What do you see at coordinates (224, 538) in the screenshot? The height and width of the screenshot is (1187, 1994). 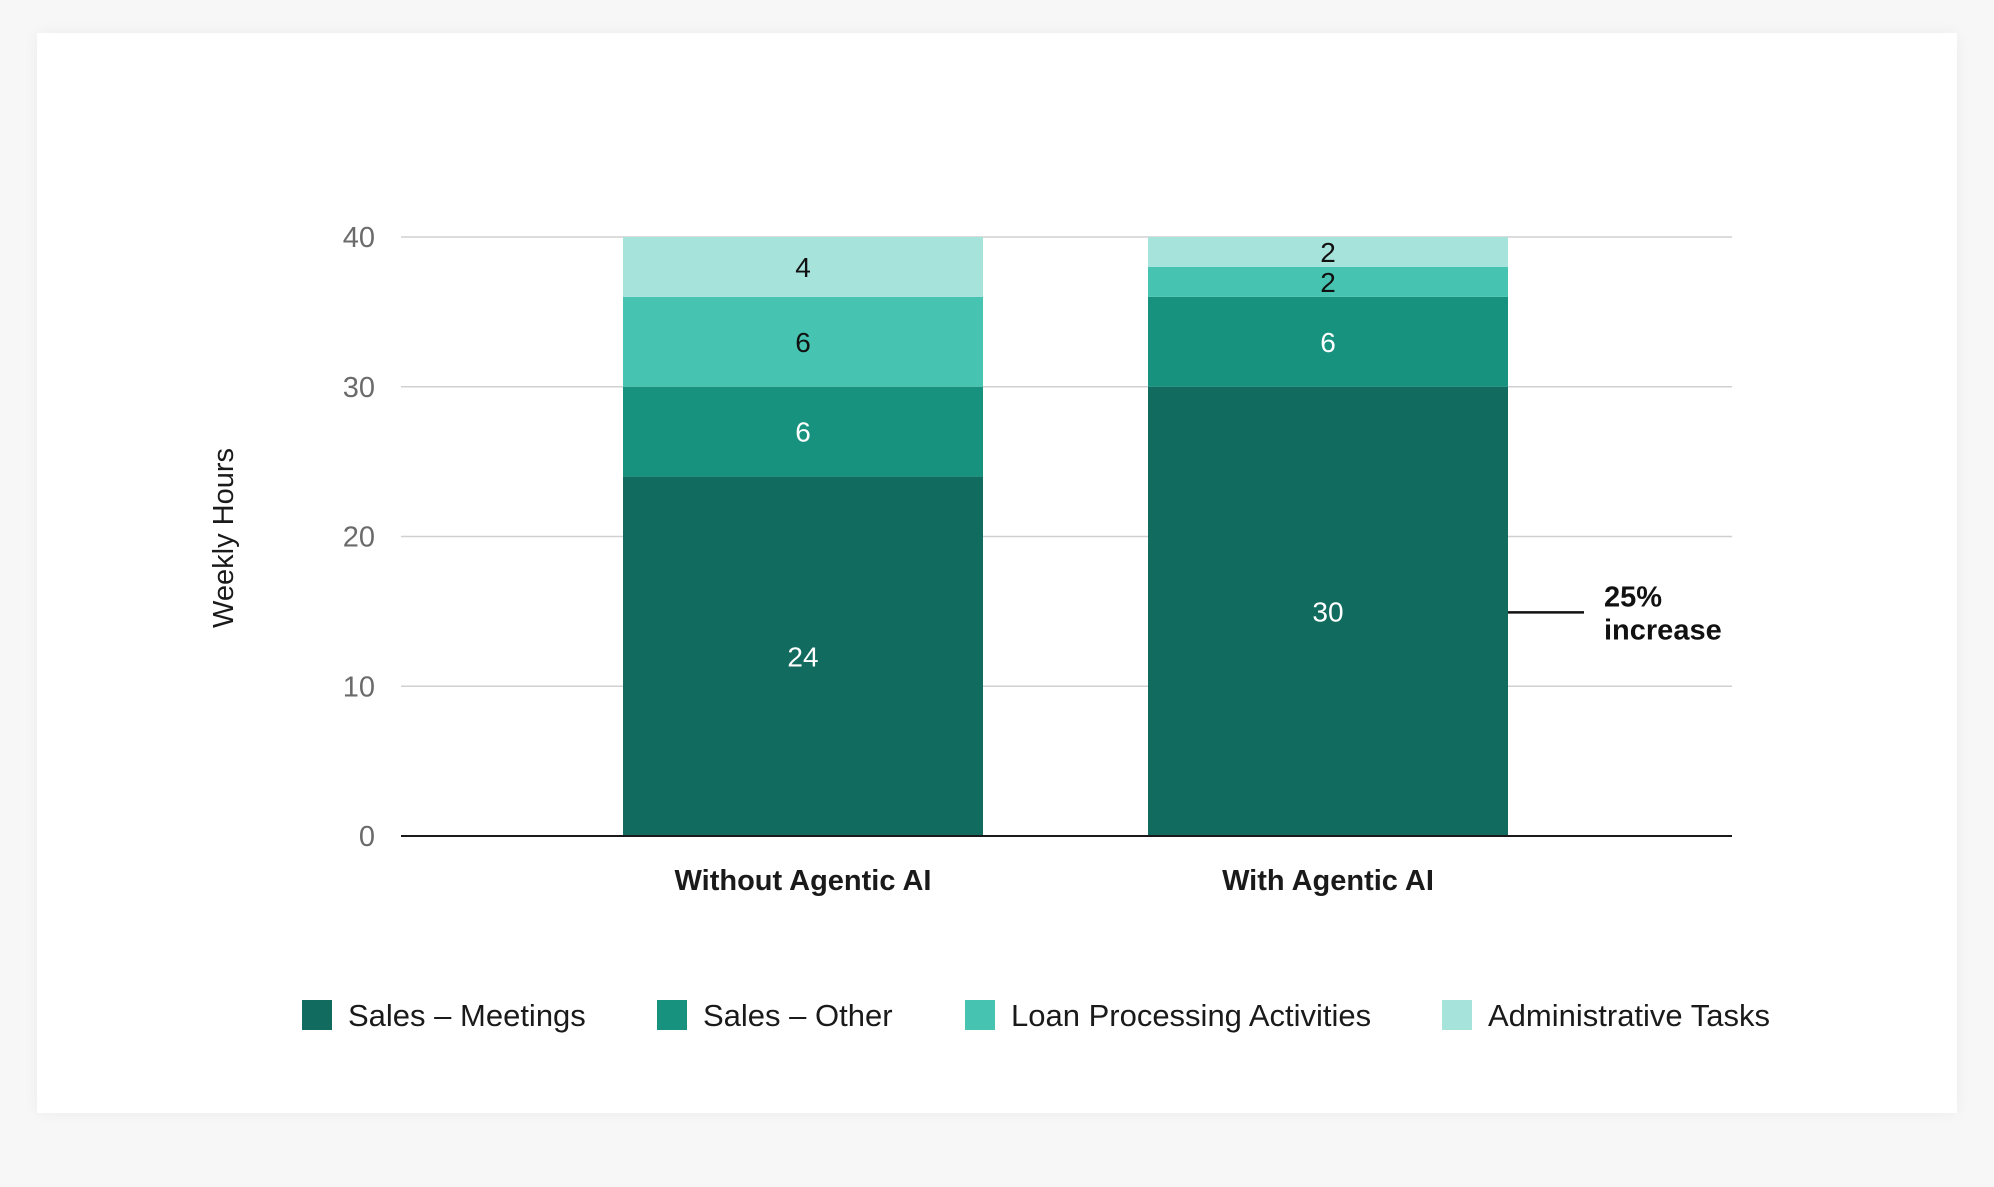 I see `y-axis-title: Weekly Hours` at bounding box center [224, 538].